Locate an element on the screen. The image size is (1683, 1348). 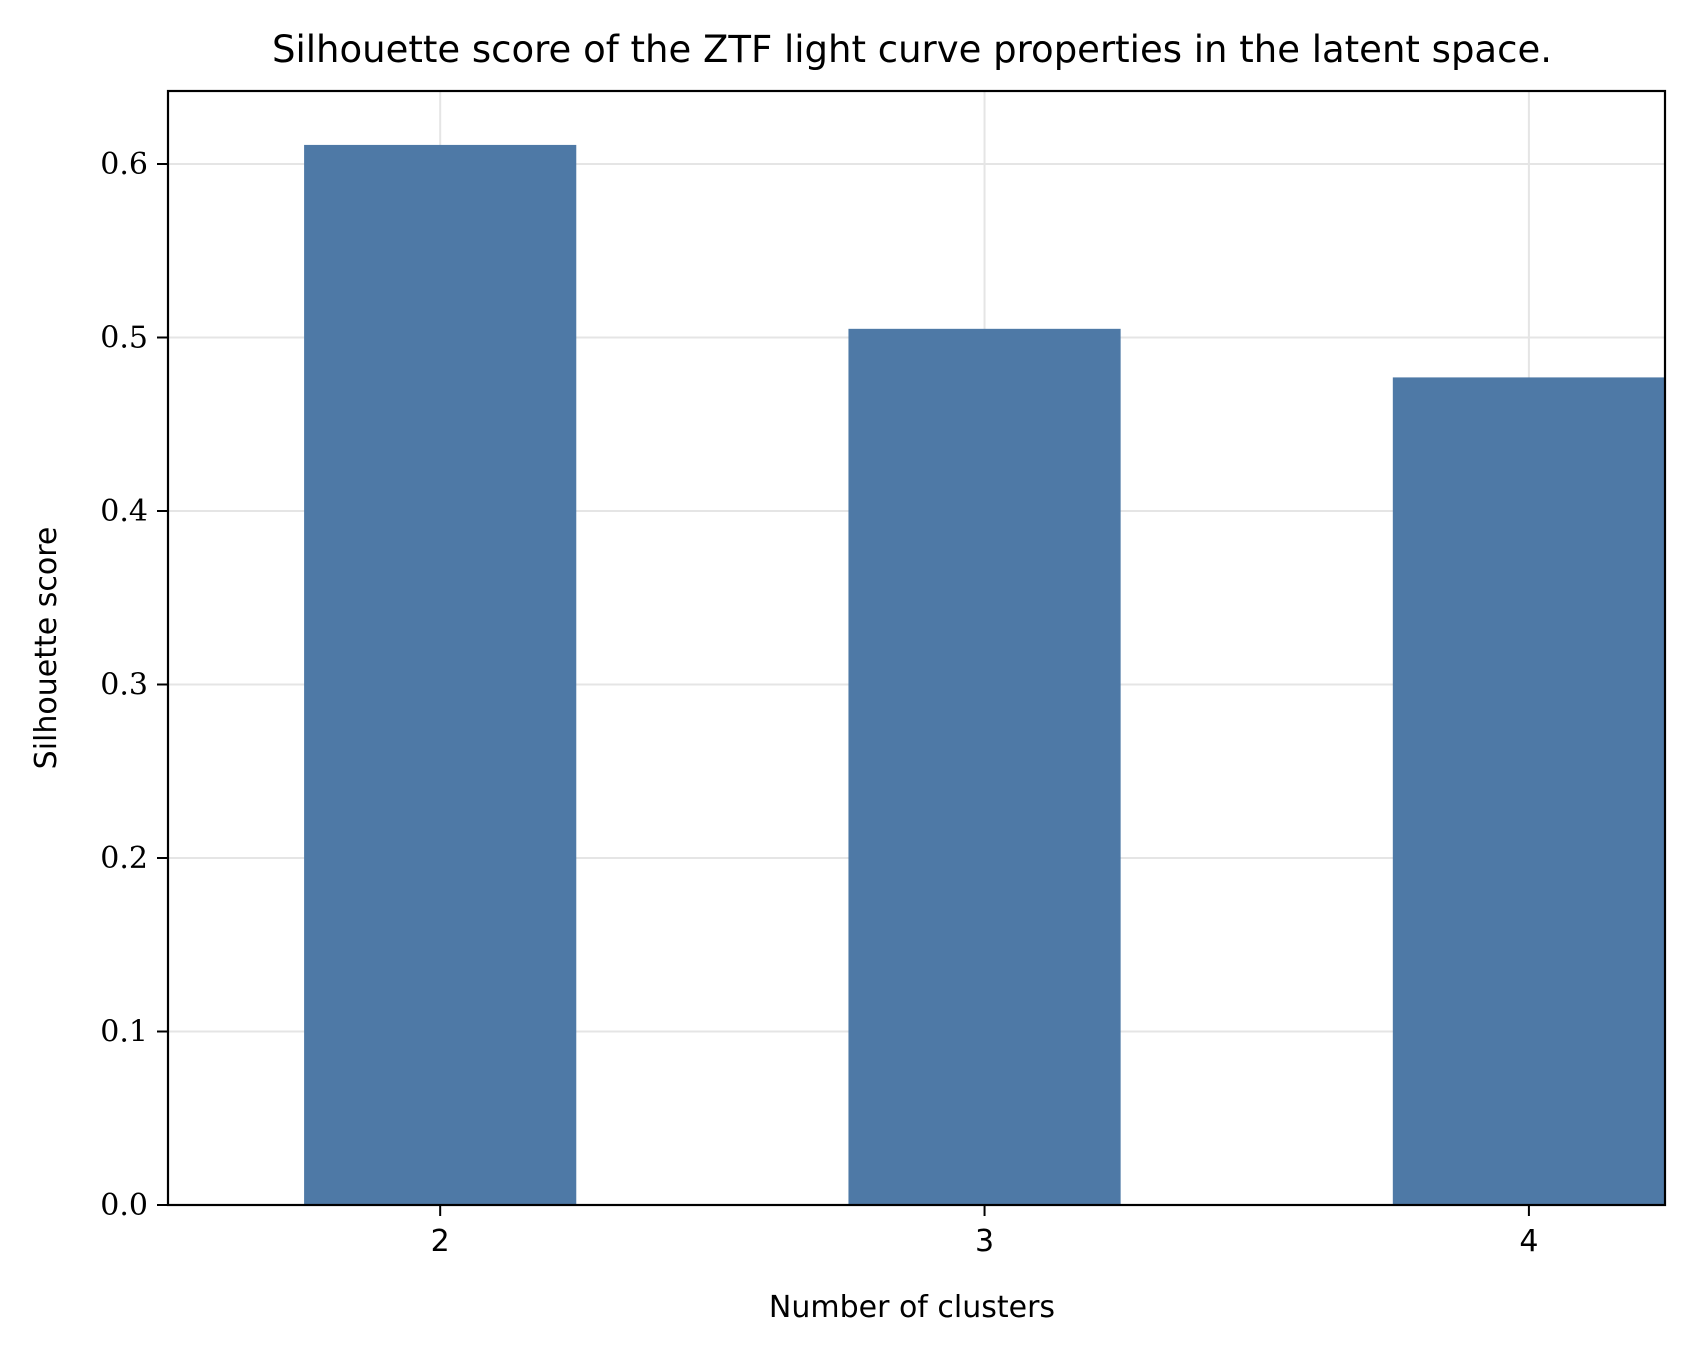
y-tick-label: 0.3 is located at coordinates (124, 685).